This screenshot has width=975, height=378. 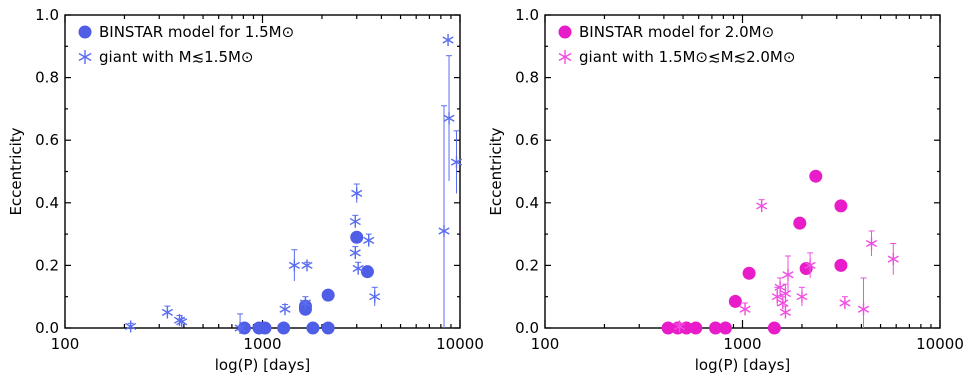 I want to click on series-giant-points, so click(x=786, y=266).